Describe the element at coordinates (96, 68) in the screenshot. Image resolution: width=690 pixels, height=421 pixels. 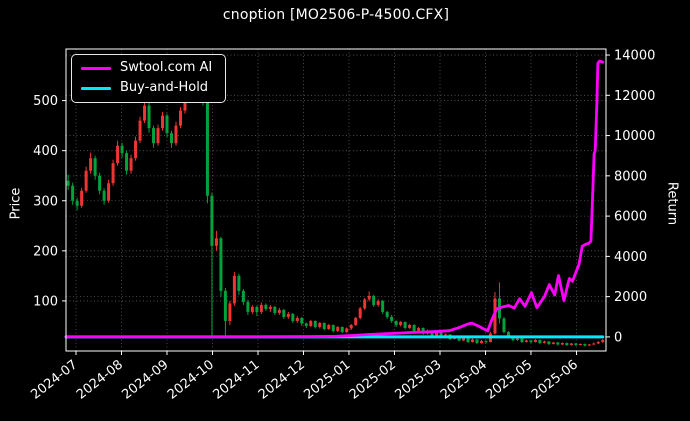
I see `ai-line-swatch` at that location.